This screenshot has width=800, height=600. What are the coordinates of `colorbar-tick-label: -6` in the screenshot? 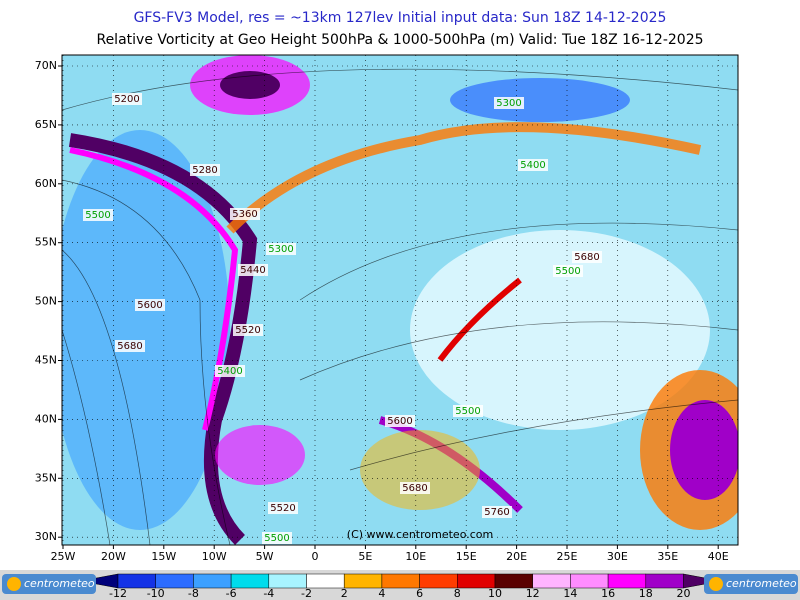 It's located at (231, 593).